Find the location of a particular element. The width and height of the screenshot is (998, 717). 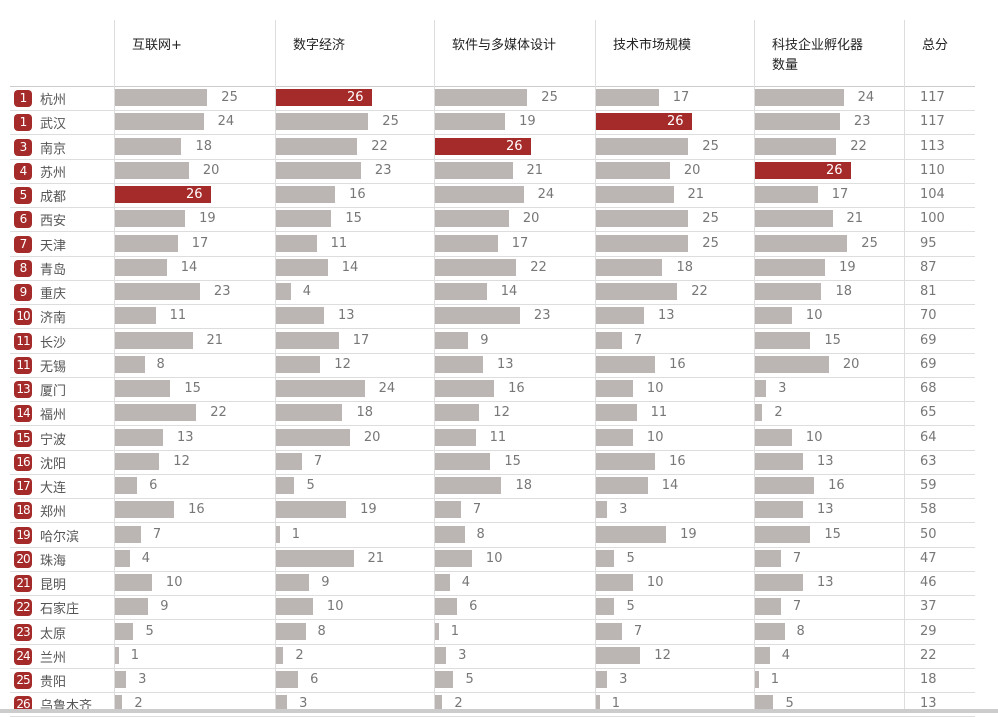

table-row: 18 郑州 16 19 7 3 13 58 is located at coordinates (492, 511).